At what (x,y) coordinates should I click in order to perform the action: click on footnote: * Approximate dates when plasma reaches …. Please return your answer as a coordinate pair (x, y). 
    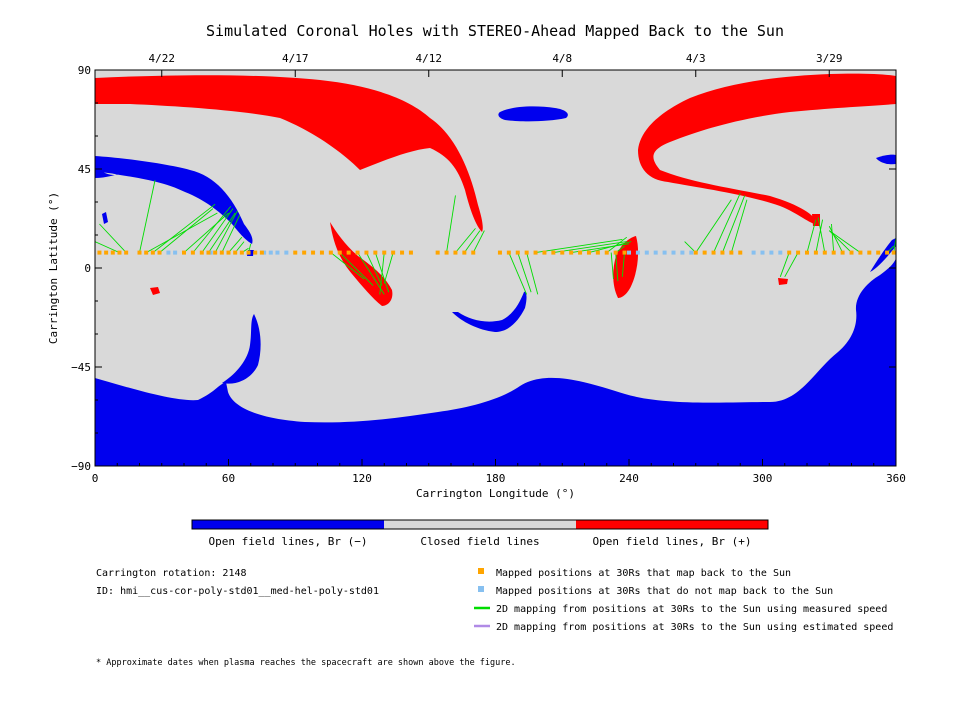
    Looking at the image, I should click on (306, 663).